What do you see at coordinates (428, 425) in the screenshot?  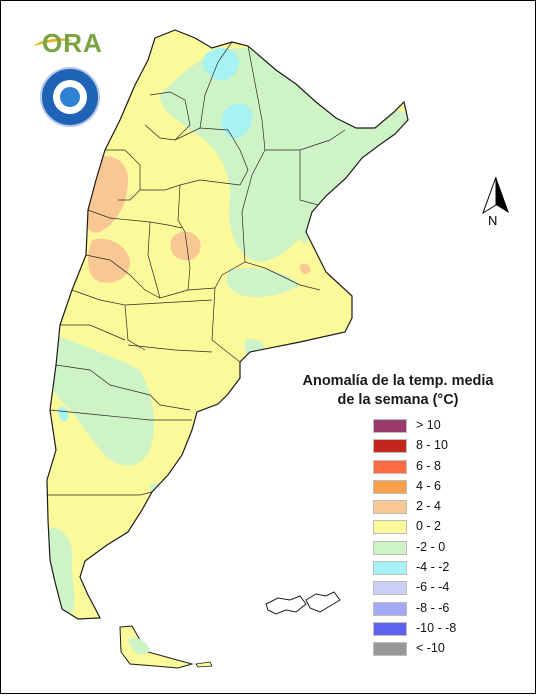 I see `legend-label: > 10` at bounding box center [428, 425].